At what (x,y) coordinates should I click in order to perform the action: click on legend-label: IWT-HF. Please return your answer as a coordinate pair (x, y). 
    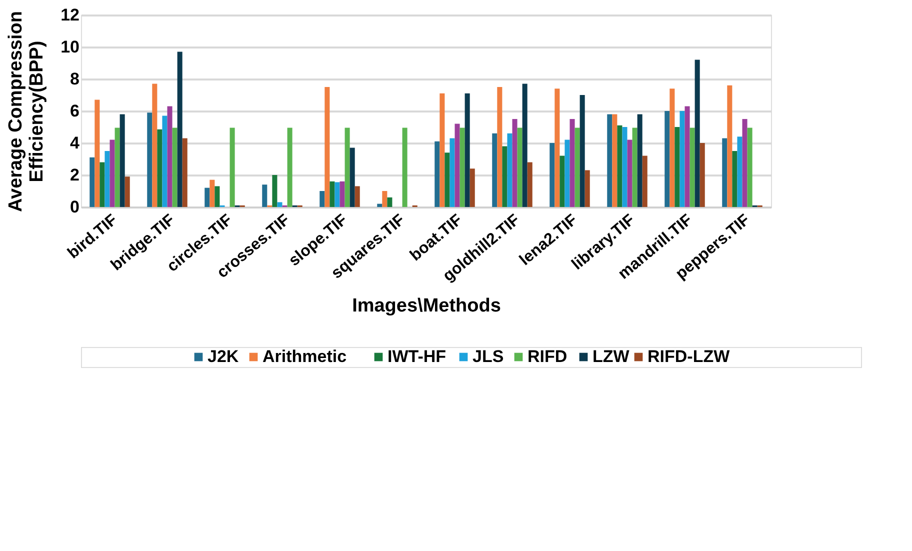
    Looking at the image, I should click on (417, 356).